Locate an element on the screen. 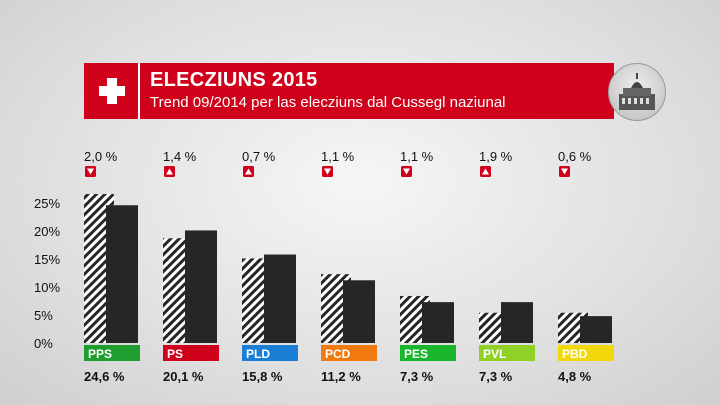  value-label: 11,2 % is located at coordinates (341, 376).